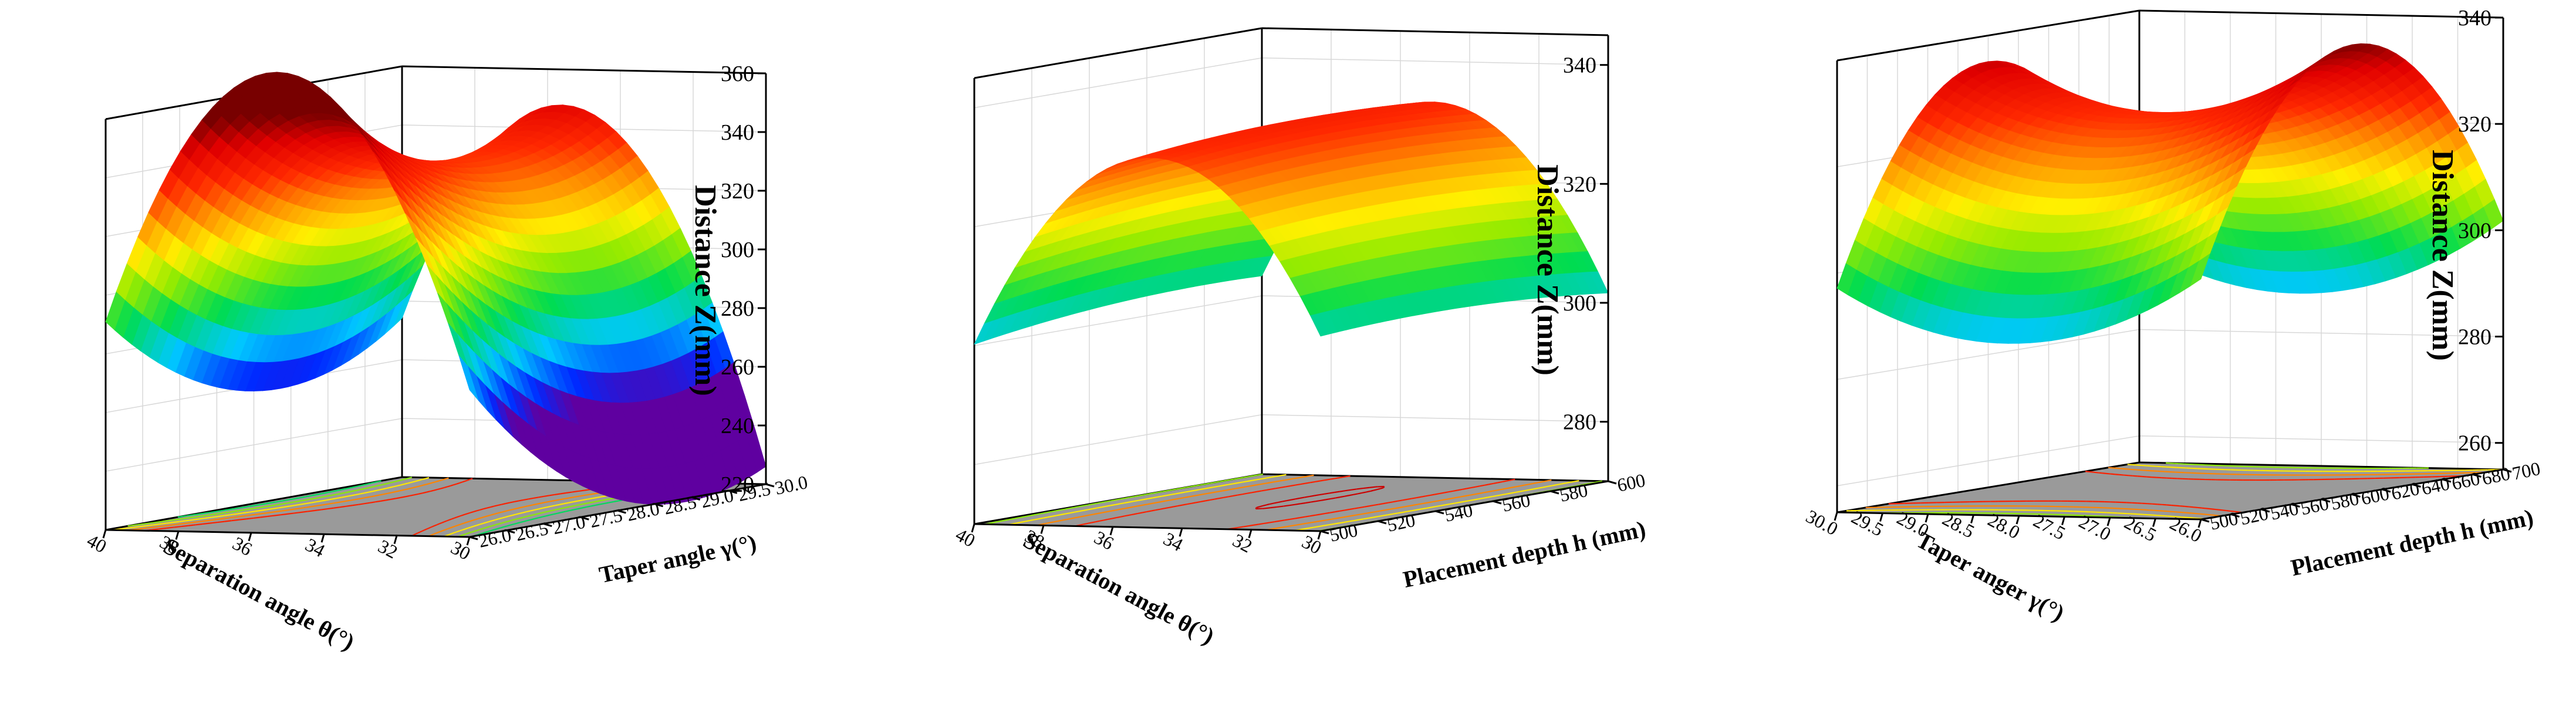 The width and height of the screenshot is (2576, 723). I want to click on floor-plane, so click(2170, 490).